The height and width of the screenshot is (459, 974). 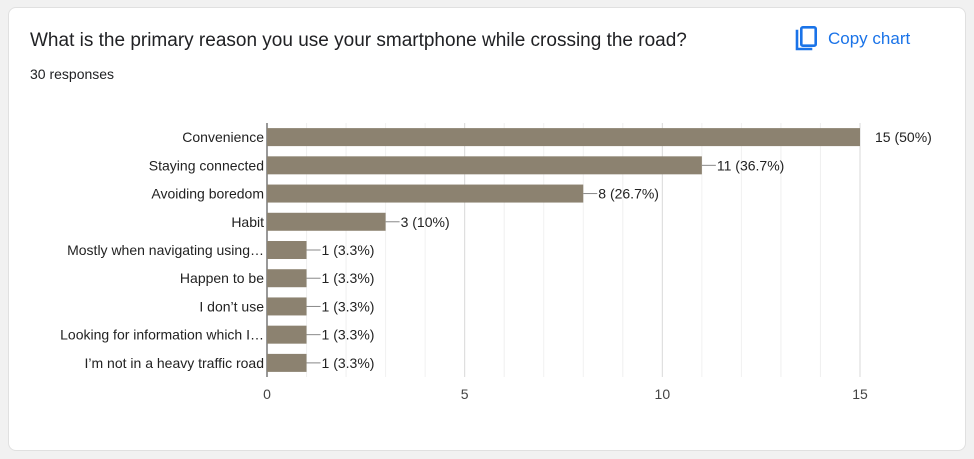 I want to click on data-label: 15 (50%), so click(x=903, y=137).